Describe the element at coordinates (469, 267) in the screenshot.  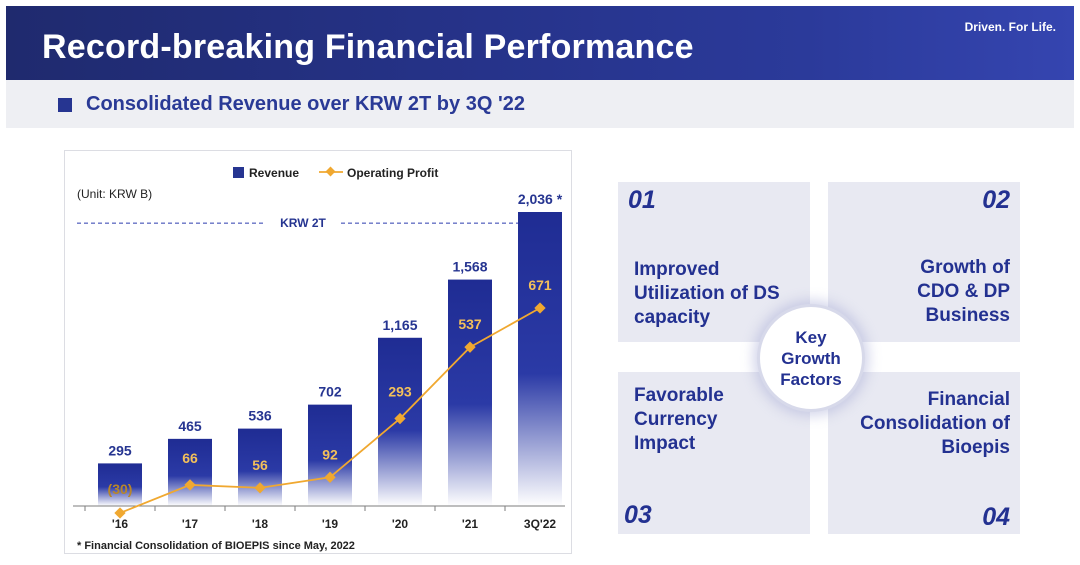
I see `revenue-data-label: 1,568` at that location.